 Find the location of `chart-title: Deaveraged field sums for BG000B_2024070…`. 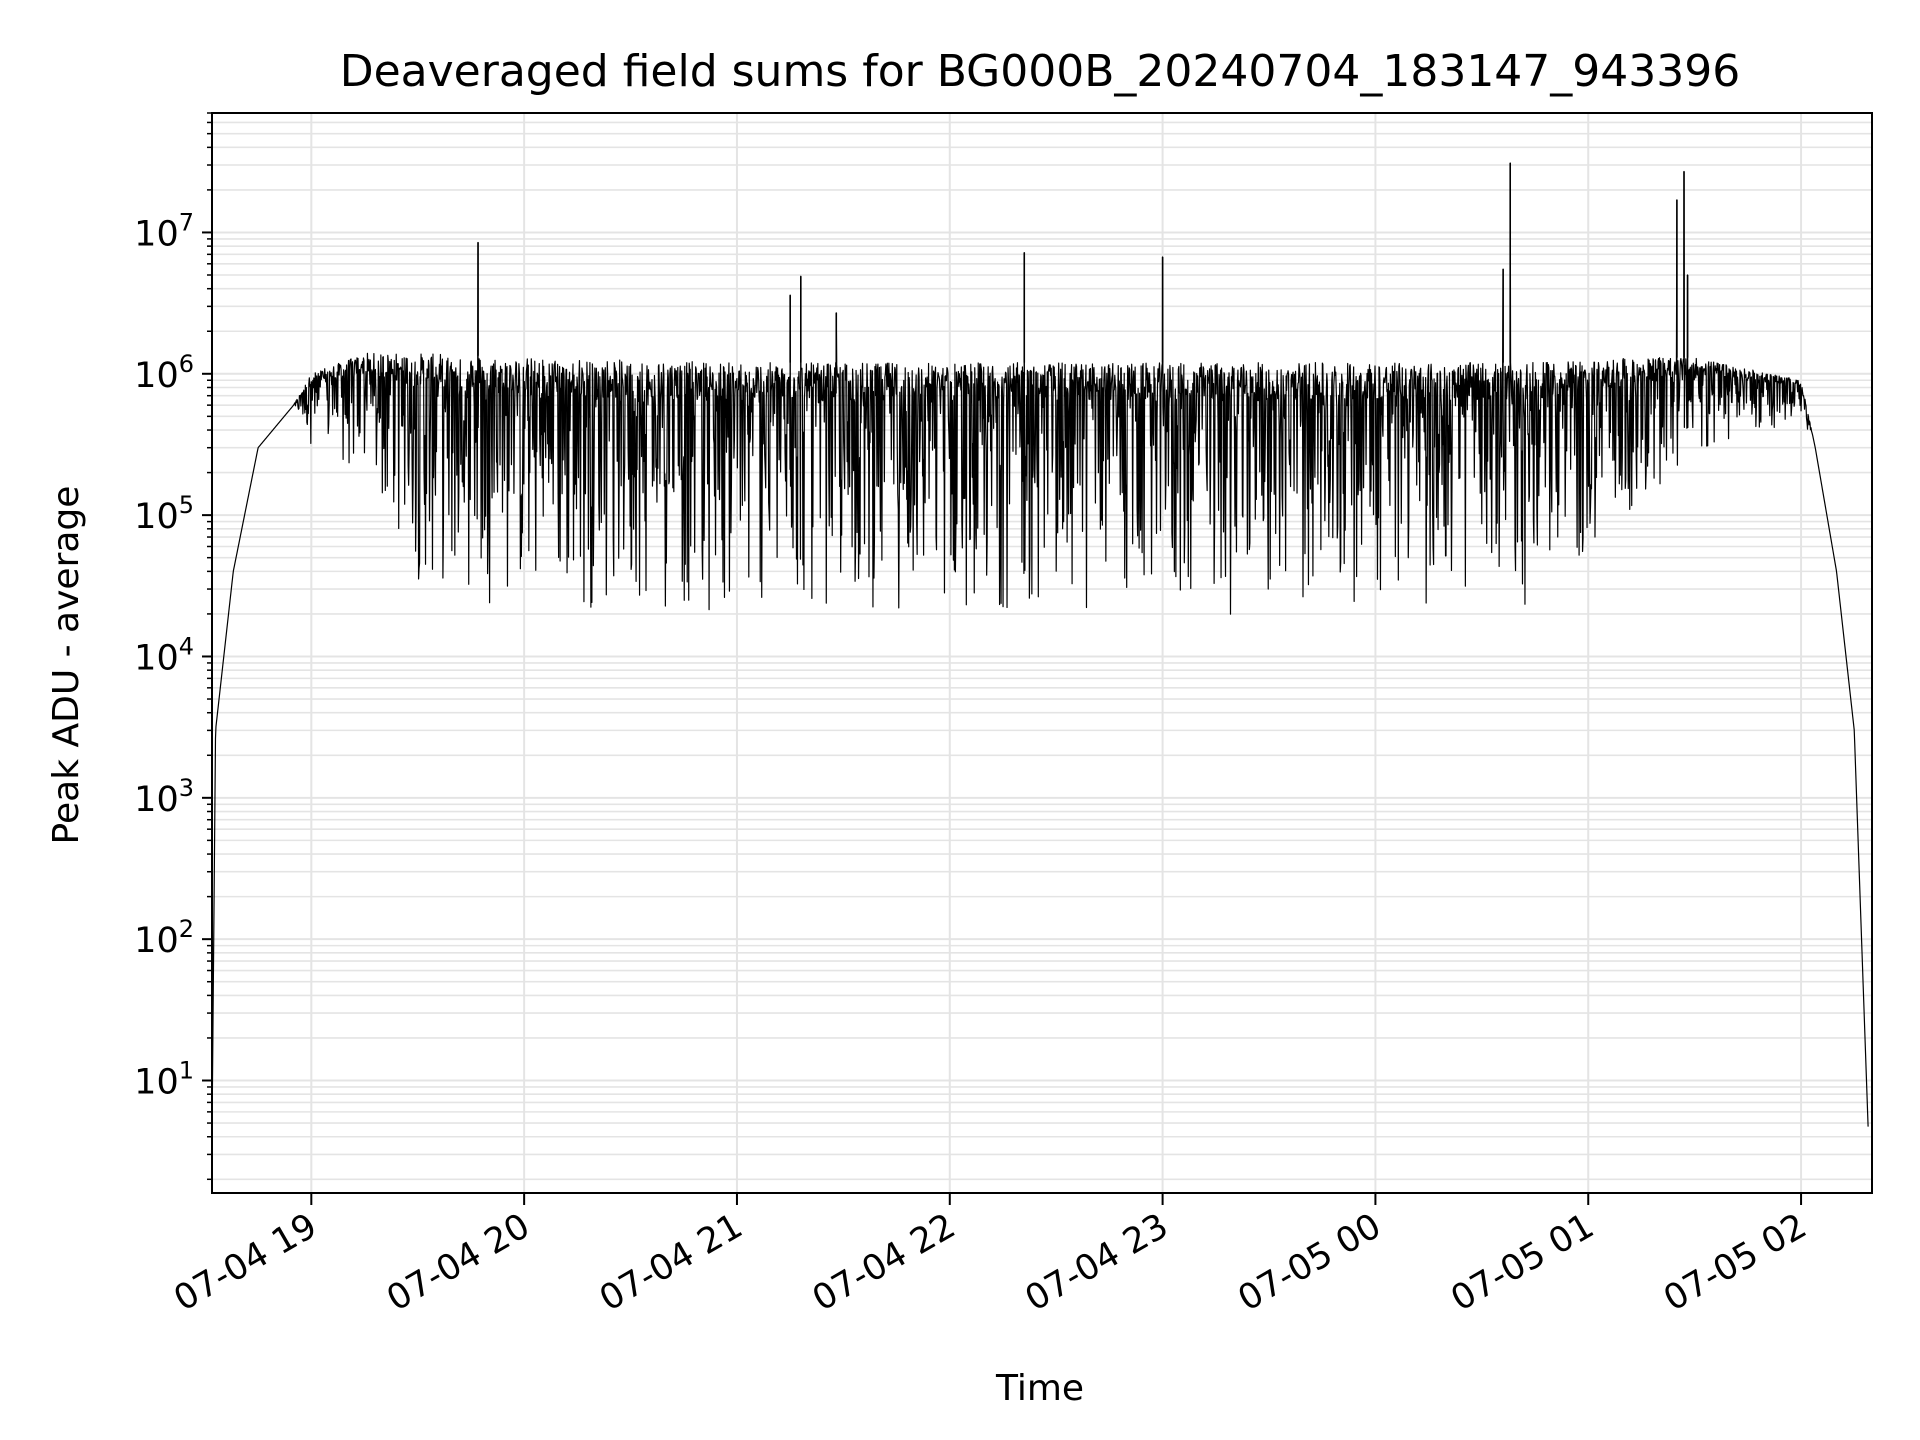

chart-title: Deaveraged field sums for BG000B_2024070… is located at coordinates (1040, 71).